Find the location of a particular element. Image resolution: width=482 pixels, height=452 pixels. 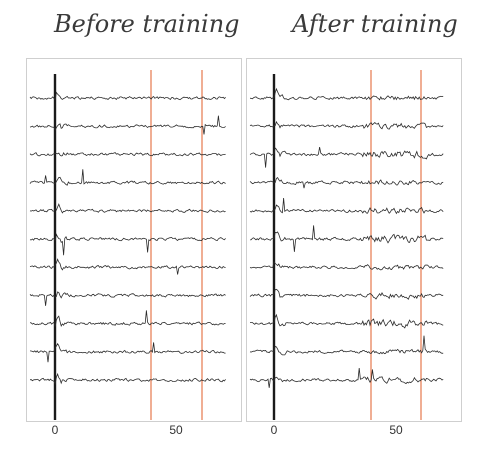

panel-title-before: Before training is located at coordinates (147, 24).